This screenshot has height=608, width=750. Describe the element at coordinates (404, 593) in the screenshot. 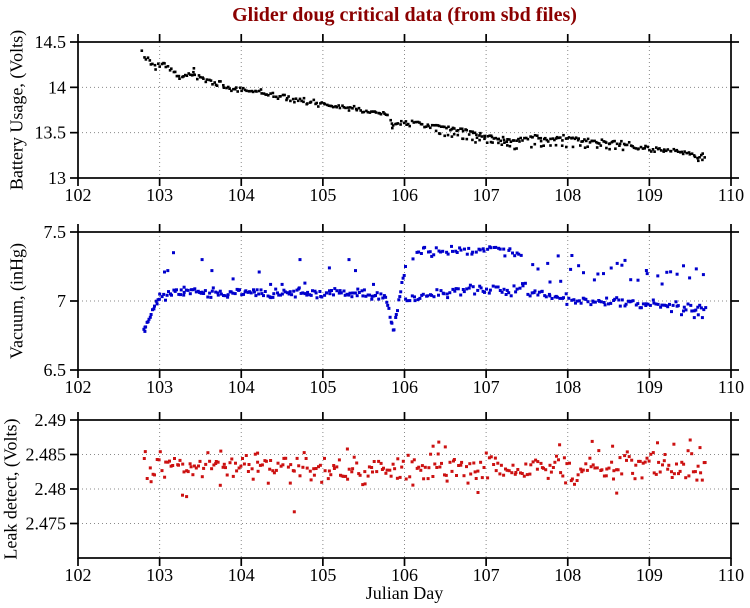

I see `xlabel-julian-day: Julian Day` at that location.